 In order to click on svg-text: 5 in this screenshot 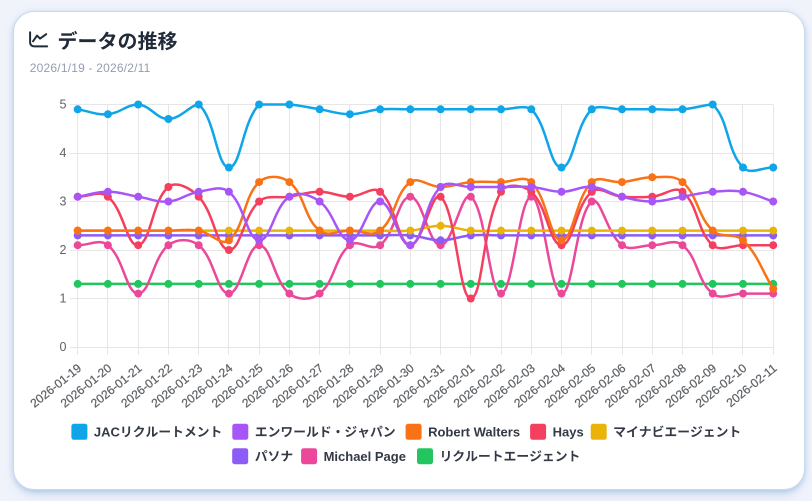, I will do `click(63, 105)`.